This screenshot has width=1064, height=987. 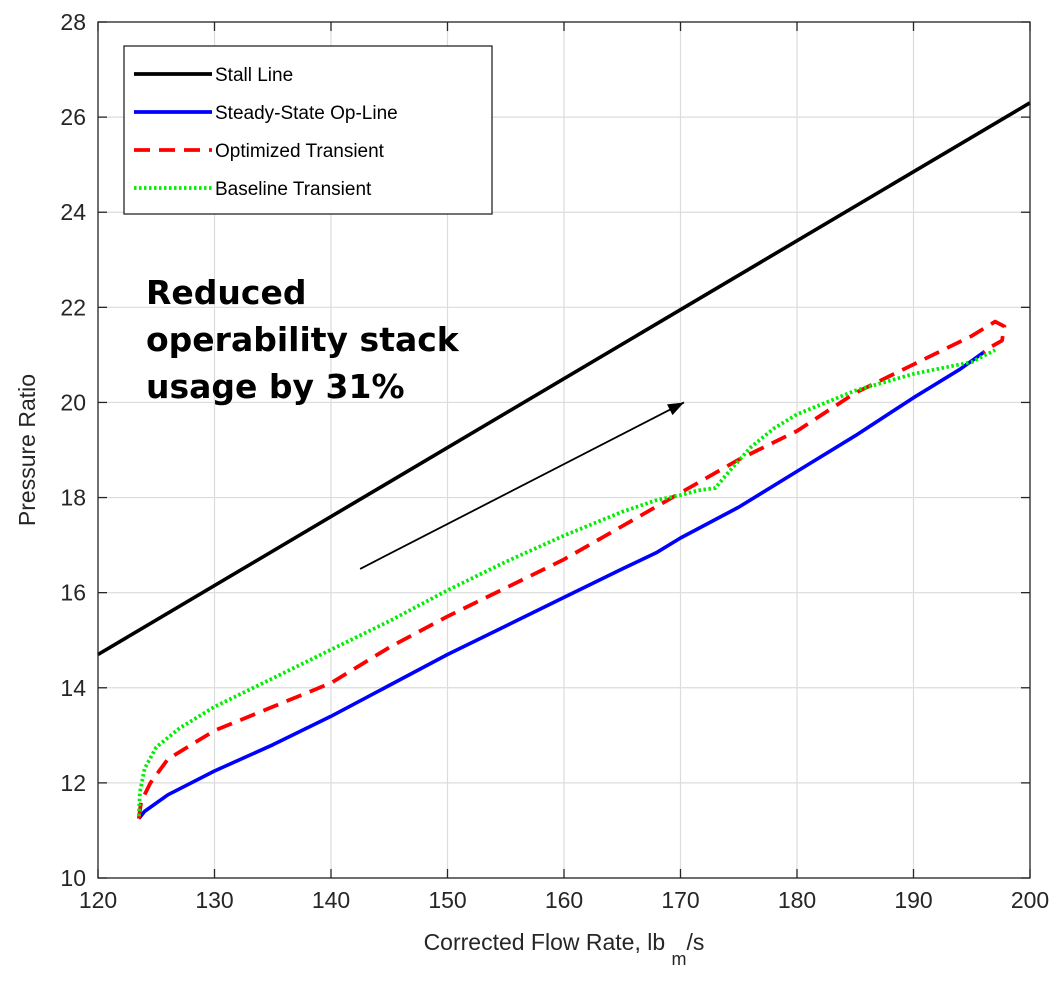 What do you see at coordinates (27, 450) in the screenshot?
I see `y-axis-label: Pressure Ratio` at bounding box center [27, 450].